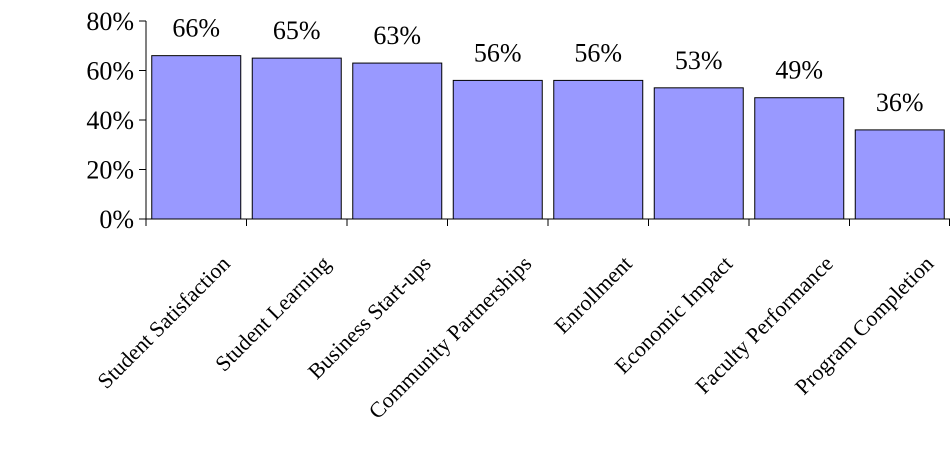  I want to click on bar-community-partnerships, so click(497, 149).